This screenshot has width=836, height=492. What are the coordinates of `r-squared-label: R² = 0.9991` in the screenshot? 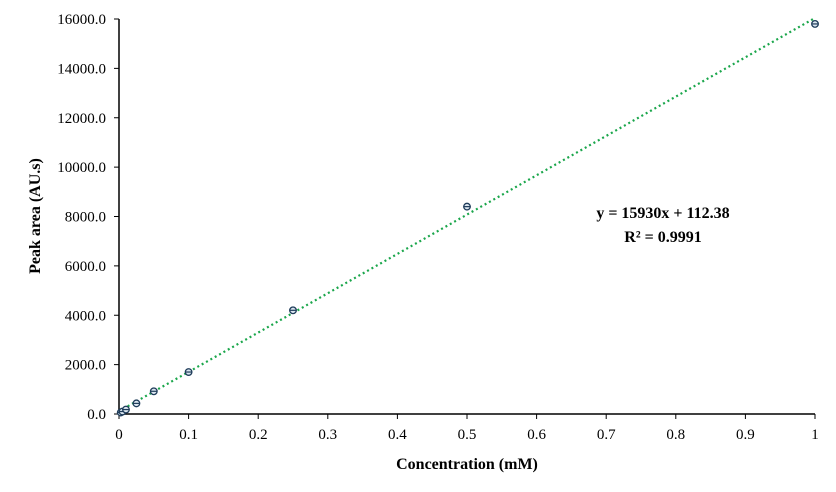 It's located at (662, 237).